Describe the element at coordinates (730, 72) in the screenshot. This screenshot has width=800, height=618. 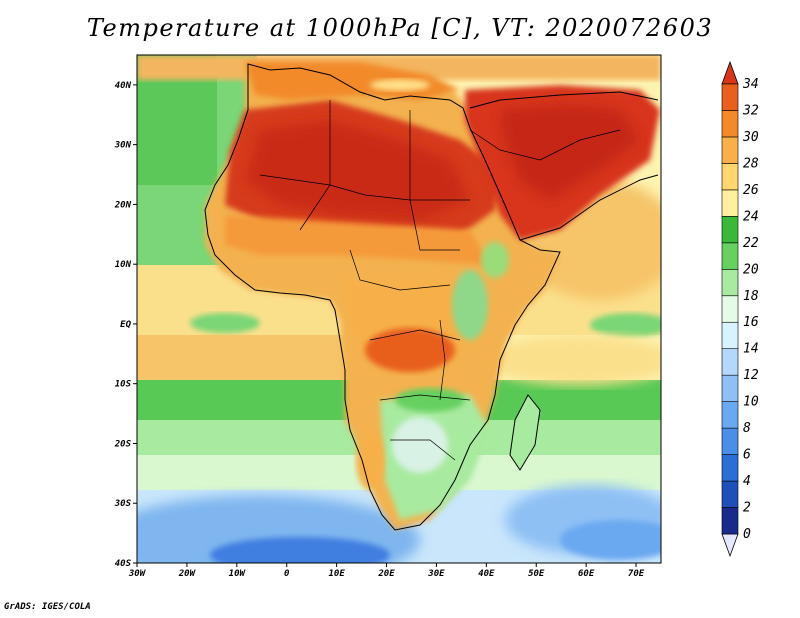
I see `colorbar-top-arrow` at that location.